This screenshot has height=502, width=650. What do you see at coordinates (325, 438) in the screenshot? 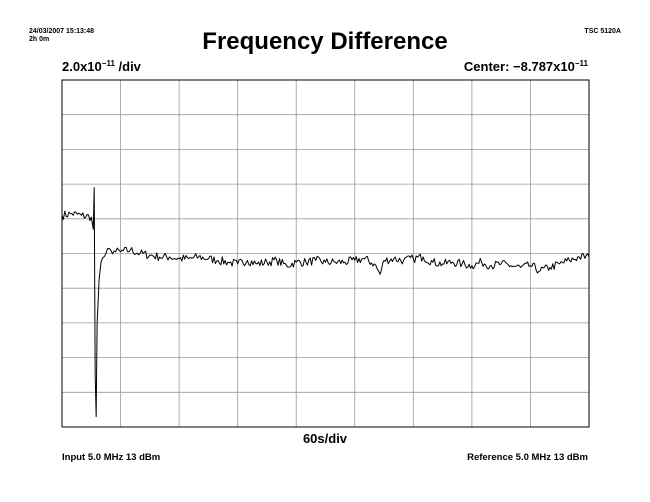
I see `x-scale-label: 60s/div` at bounding box center [325, 438].